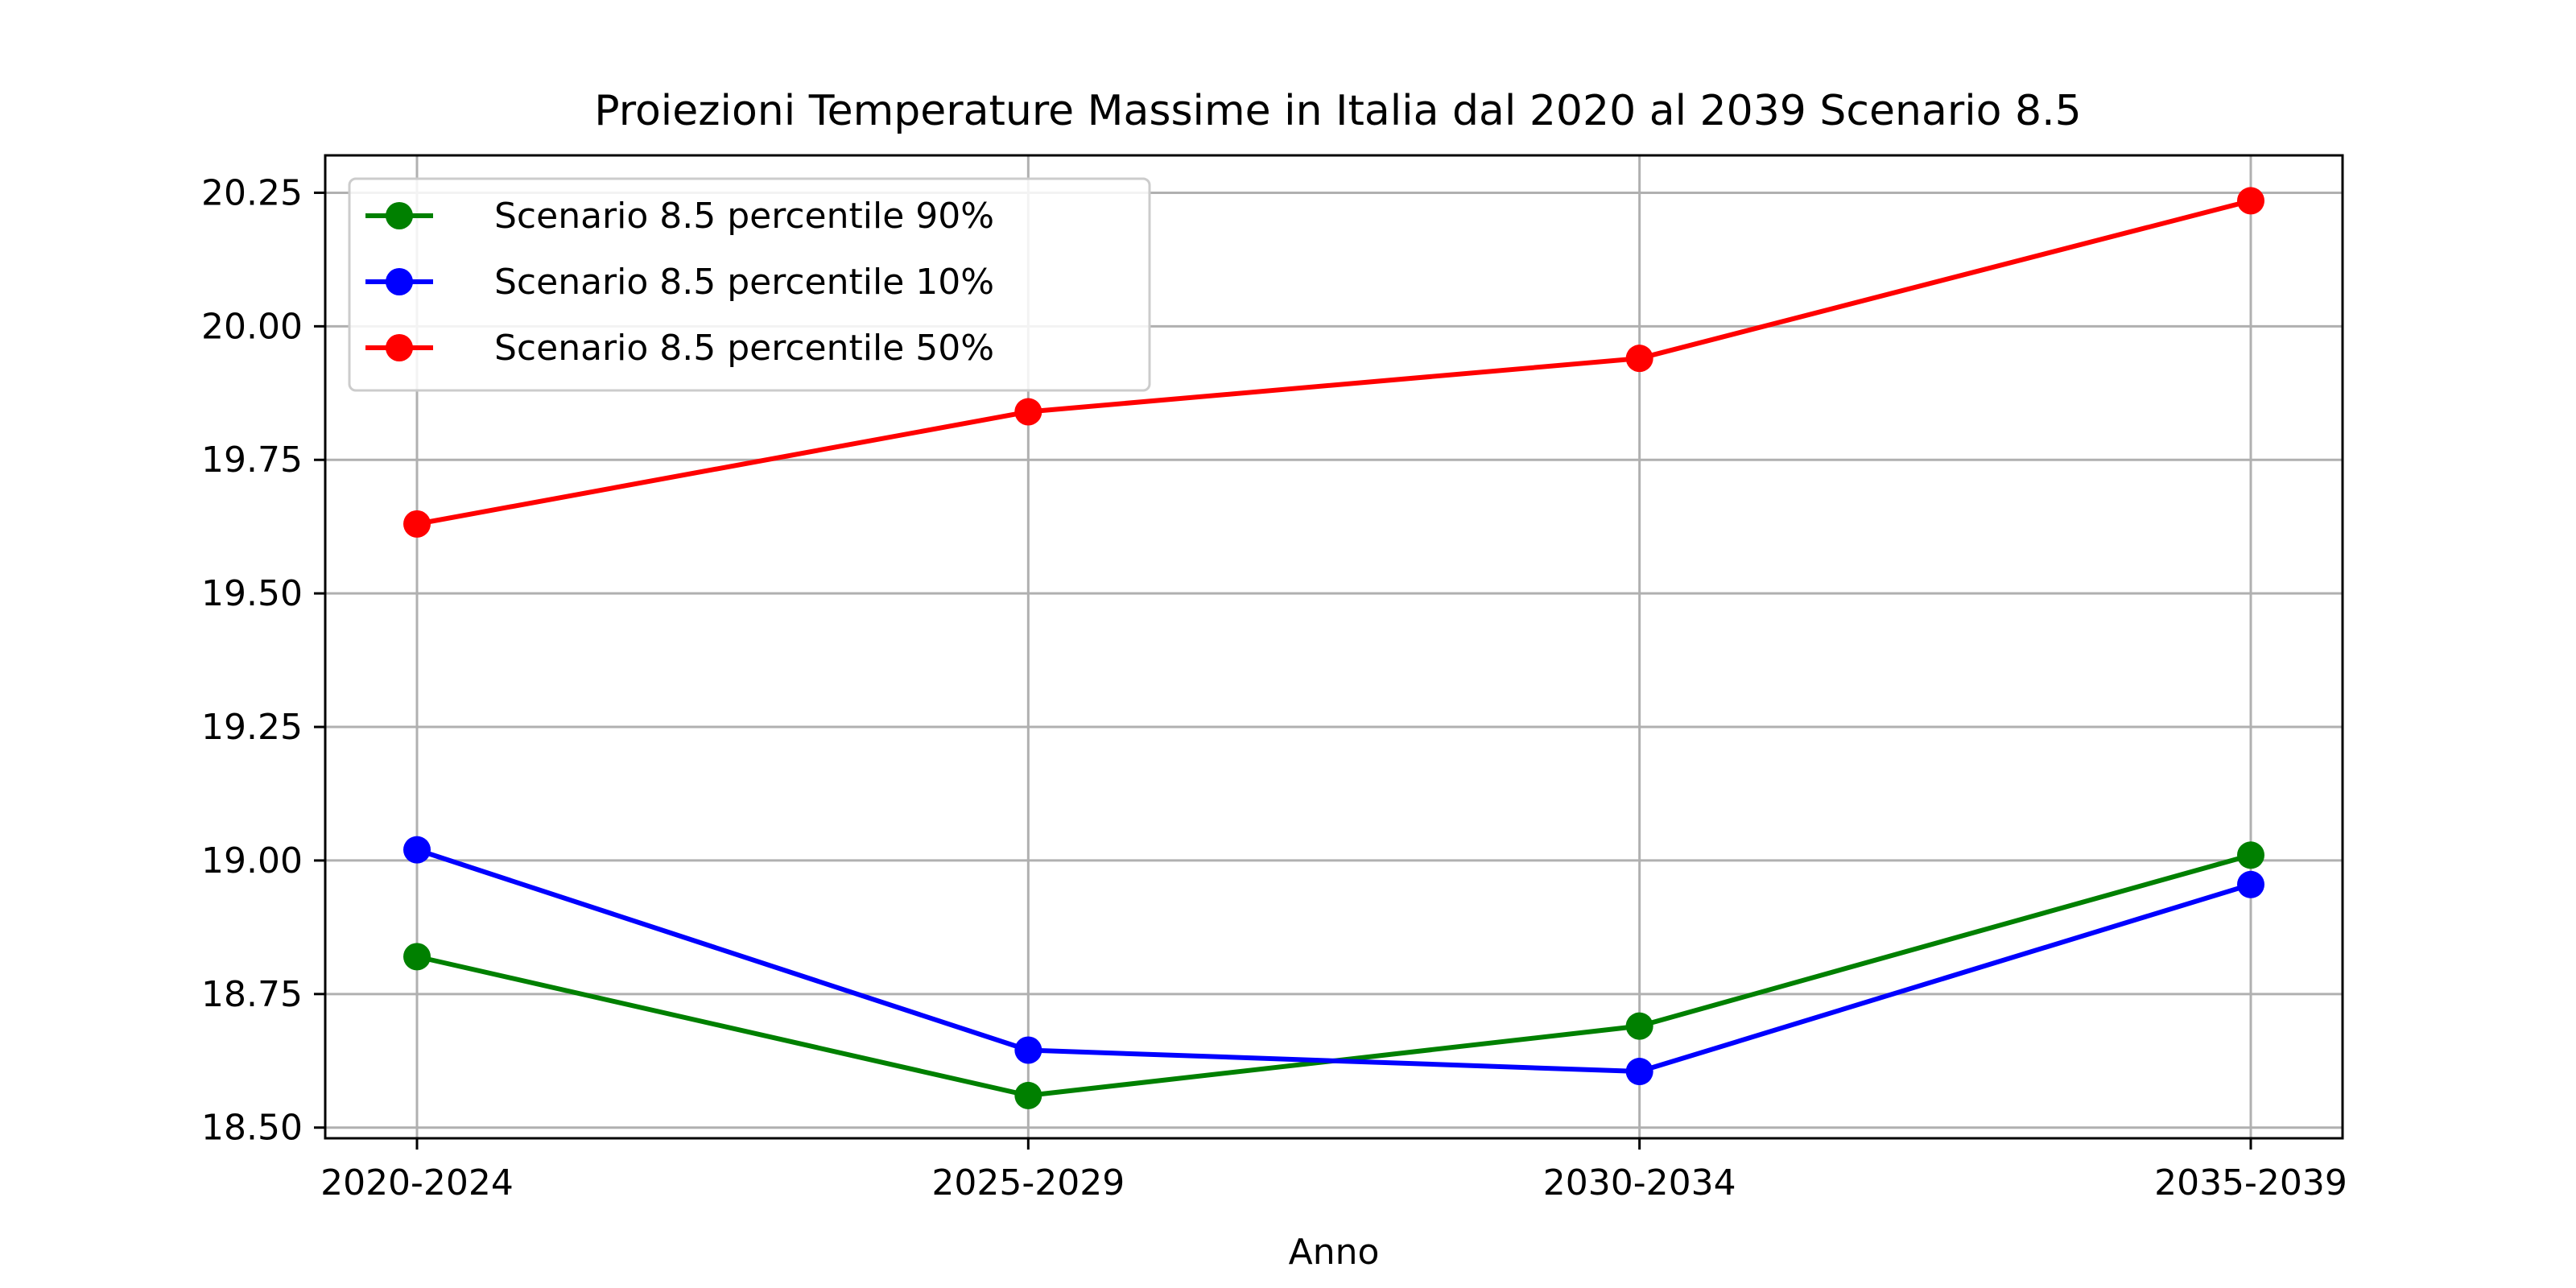 This screenshot has height=1288, width=2576. Describe the element at coordinates (744, 282) in the screenshot. I see `legend-label: Scenario 8.5 percentile 10%` at that location.